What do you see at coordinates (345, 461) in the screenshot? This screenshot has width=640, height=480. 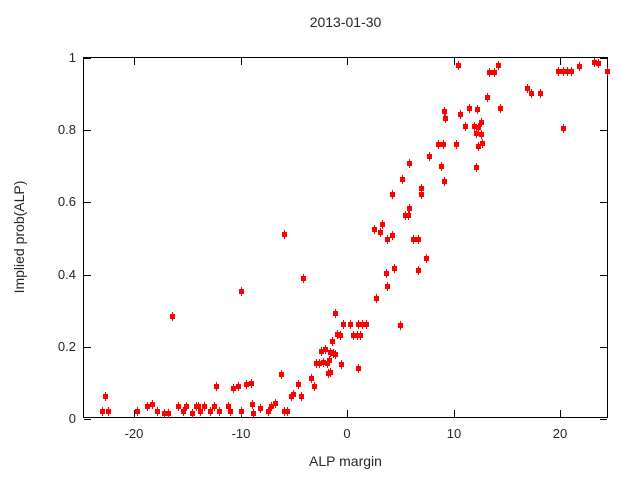 I see `x-axis-label: ALP margin` at bounding box center [345, 461].